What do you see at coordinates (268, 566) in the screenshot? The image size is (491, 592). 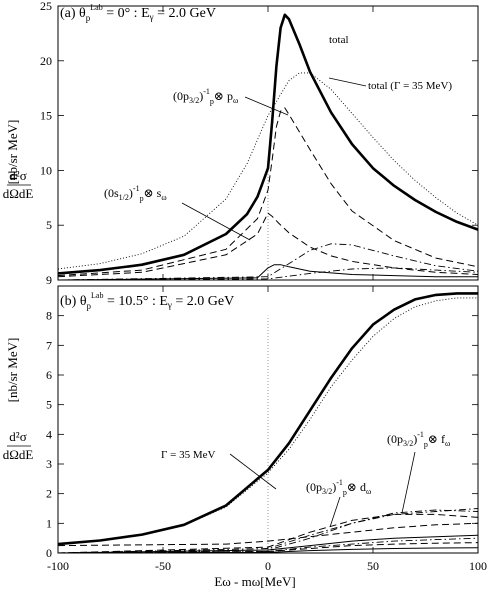 I see `x-tick-label: 0` at bounding box center [268, 566].